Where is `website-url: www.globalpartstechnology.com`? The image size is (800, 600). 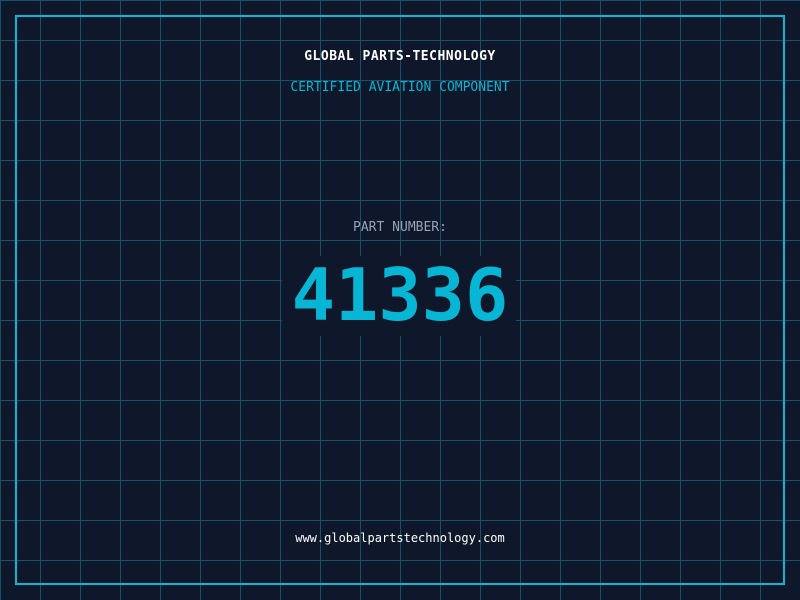 website-url: www.globalpartstechnology.com is located at coordinates (400, 538).